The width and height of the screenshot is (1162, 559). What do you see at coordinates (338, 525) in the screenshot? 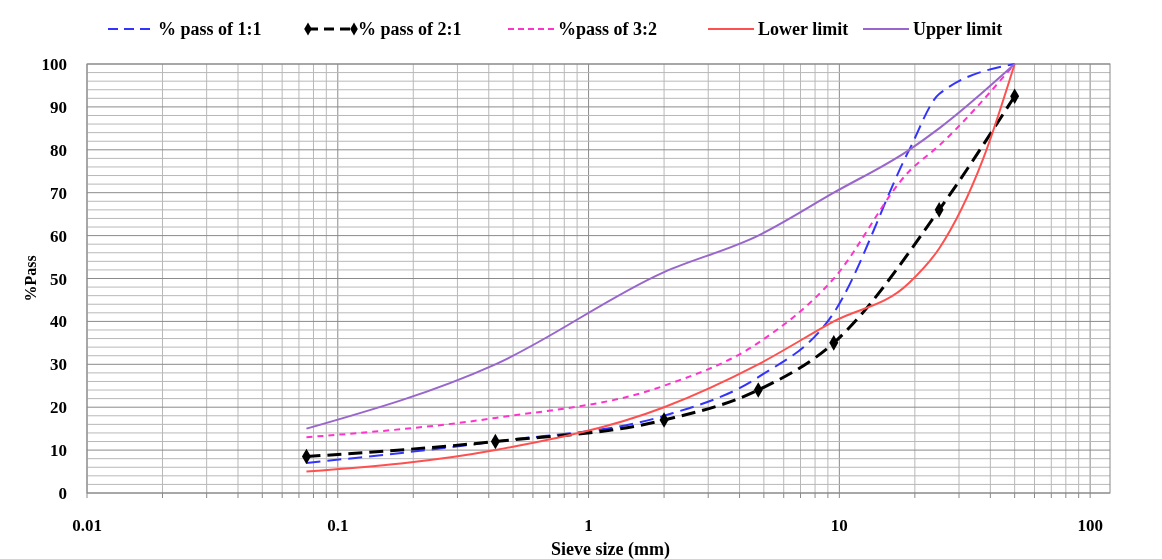
I see `x-tick-label: 0.1` at bounding box center [338, 525].